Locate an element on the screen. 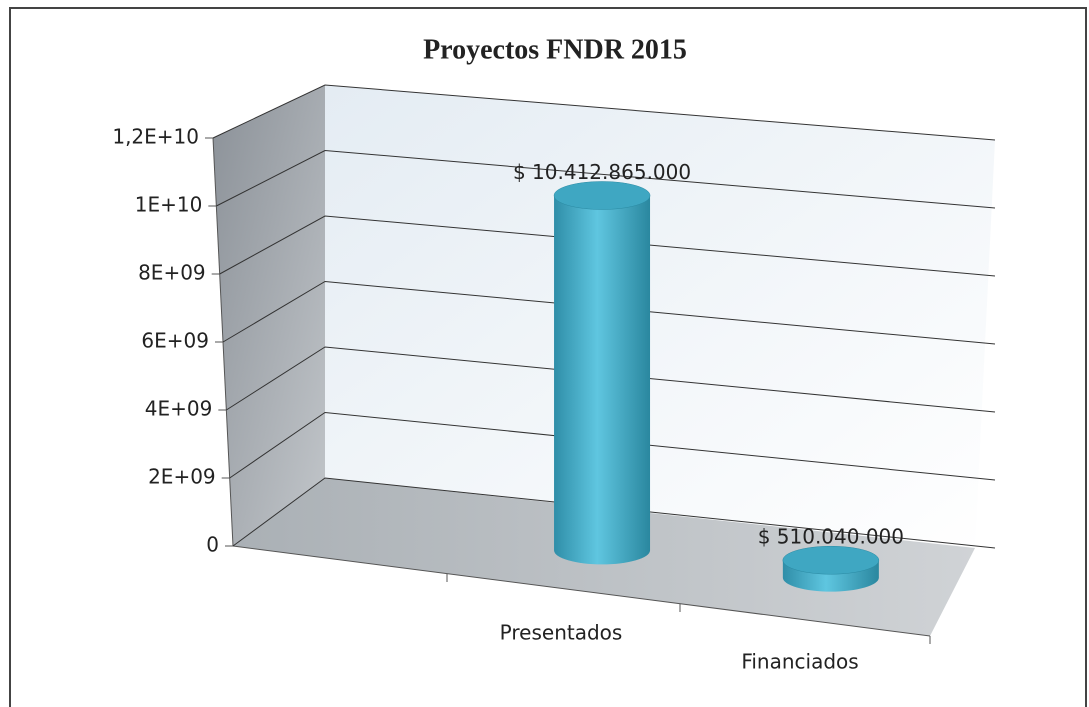 This screenshot has width=1089, height=707. y-tick-label: 6E+09 is located at coordinates (175, 341).